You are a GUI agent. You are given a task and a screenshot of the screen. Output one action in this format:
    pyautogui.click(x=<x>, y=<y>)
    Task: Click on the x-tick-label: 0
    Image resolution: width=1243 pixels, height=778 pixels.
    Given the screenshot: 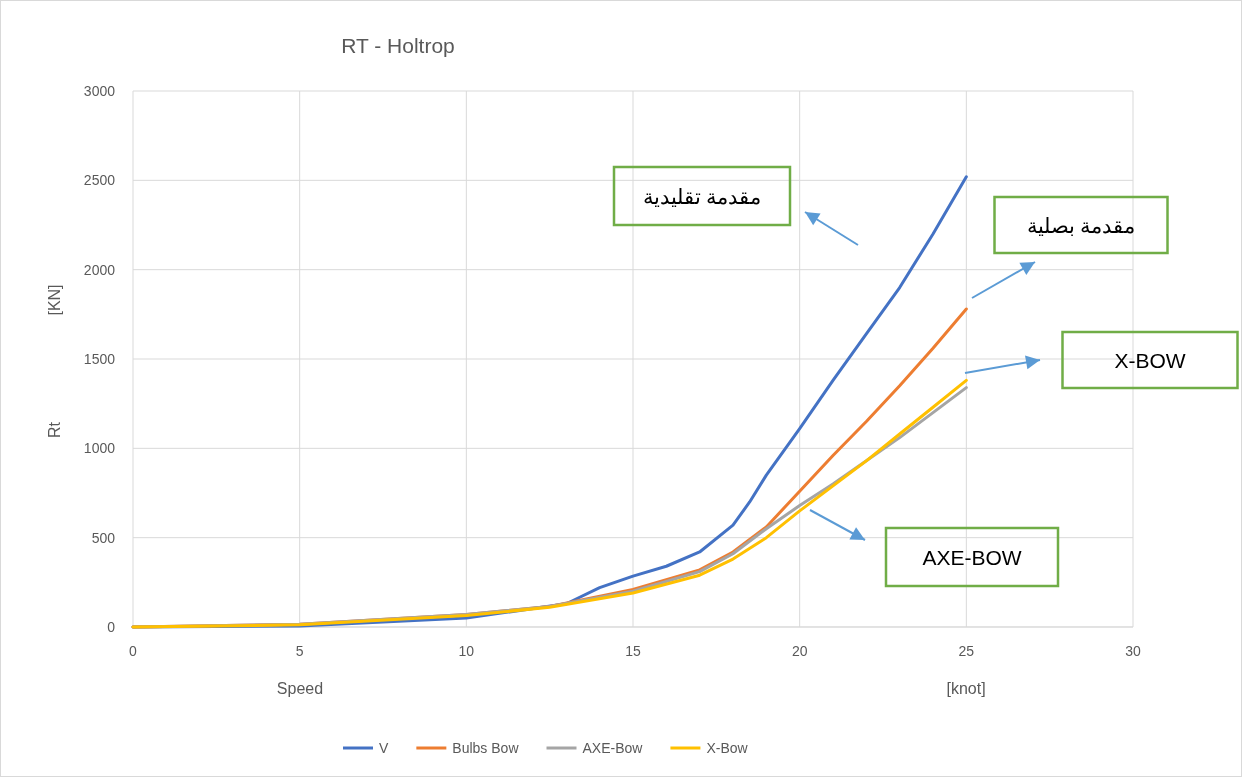 What is the action you would take?
    pyautogui.click(x=133, y=651)
    